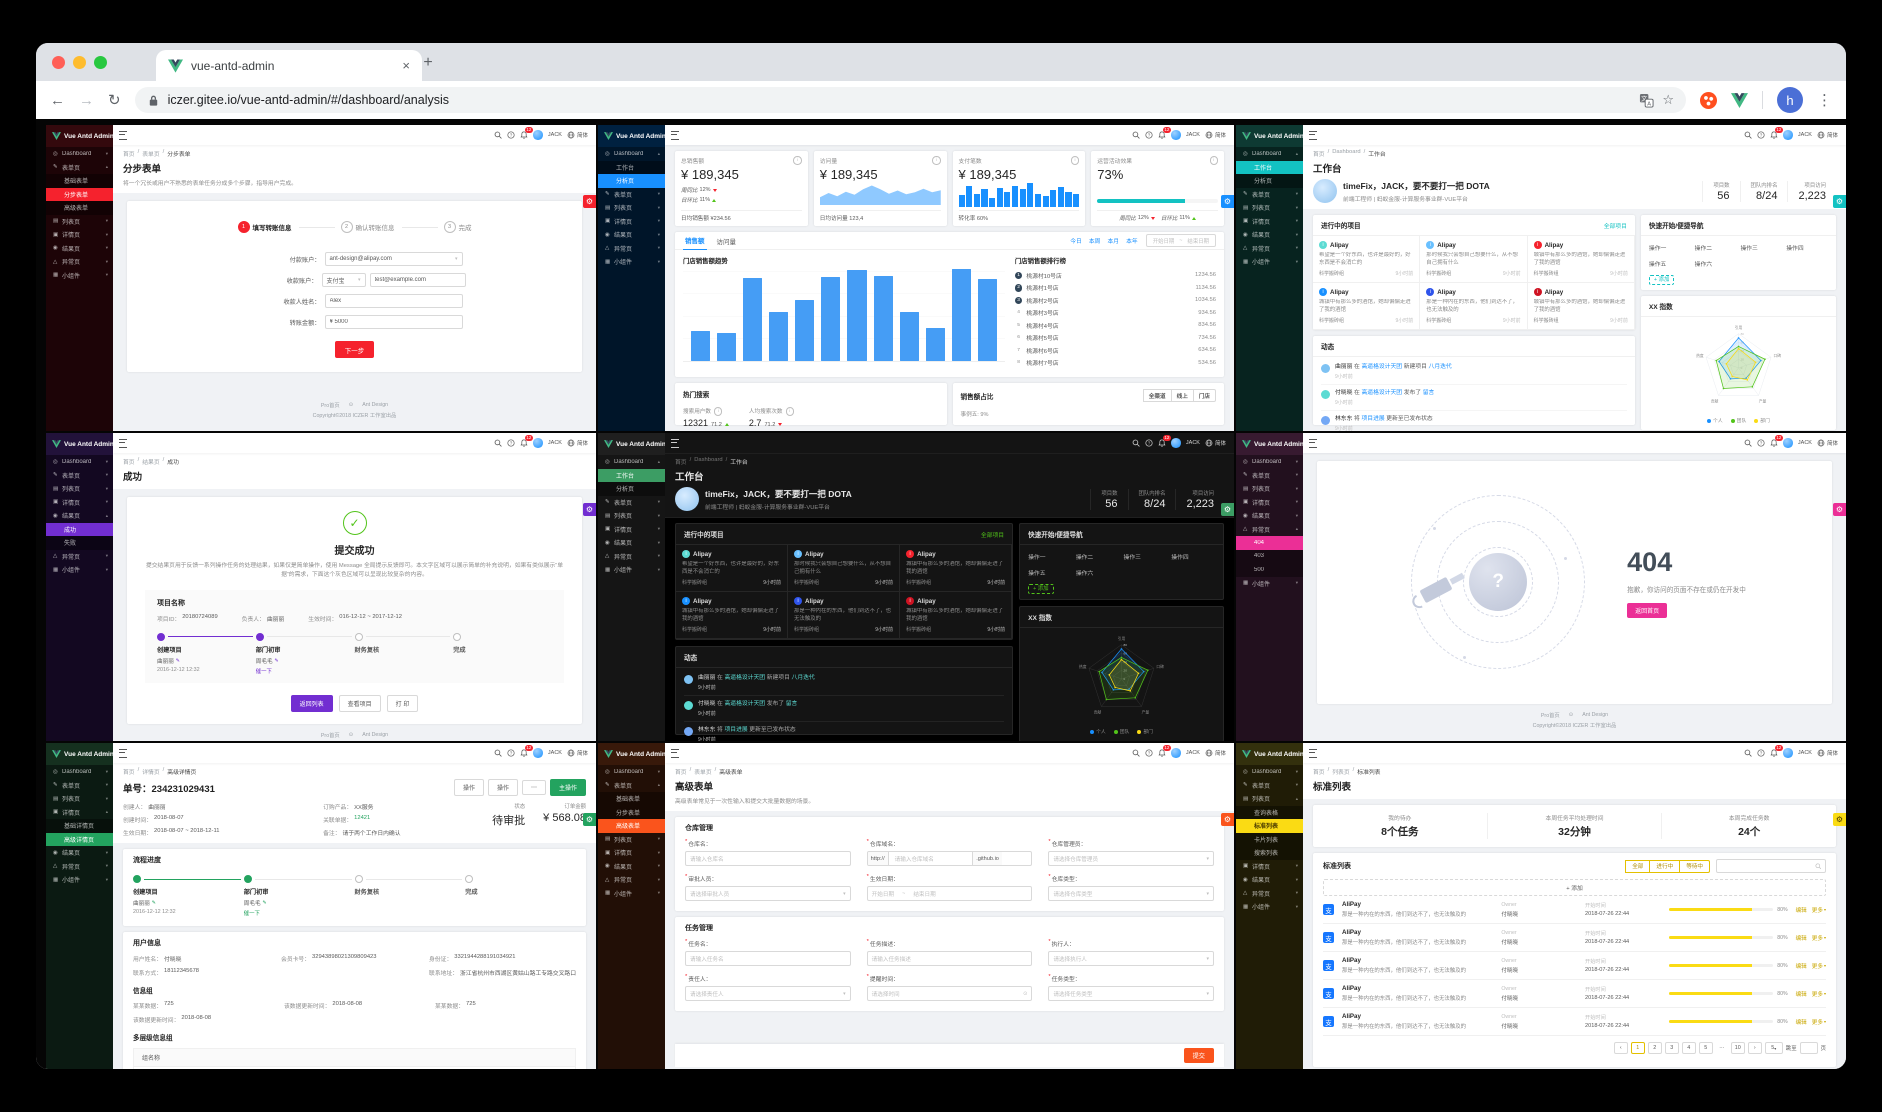 Image resolution: width=1882 pixels, height=1112 pixels. What do you see at coordinates (1688, 1048) in the screenshot?
I see `page-button: 4` at bounding box center [1688, 1048].